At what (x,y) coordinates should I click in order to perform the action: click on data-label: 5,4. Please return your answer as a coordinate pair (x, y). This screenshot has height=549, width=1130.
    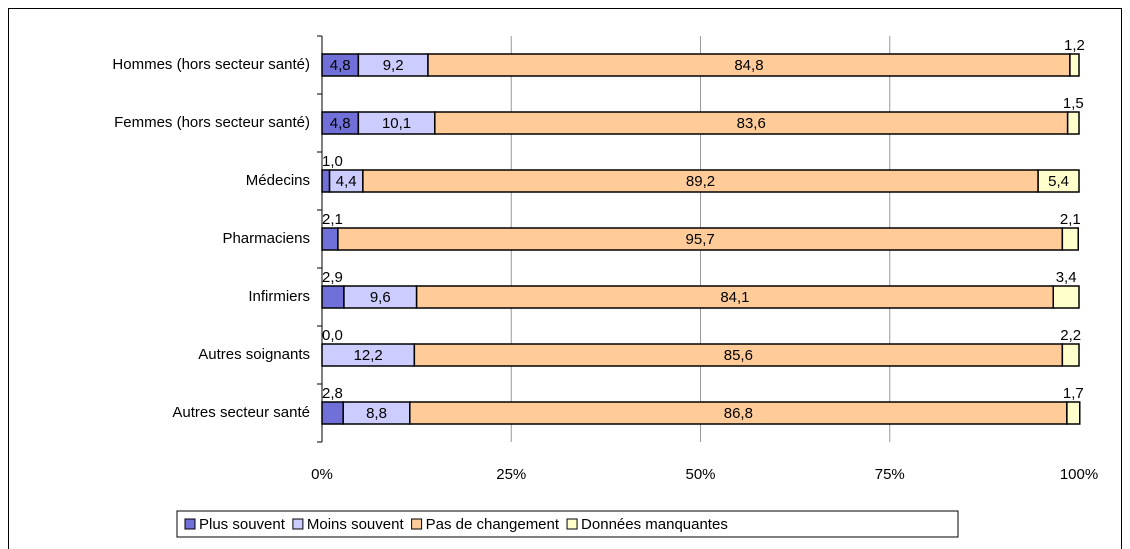
    Looking at the image, I should click on (1058, 181).